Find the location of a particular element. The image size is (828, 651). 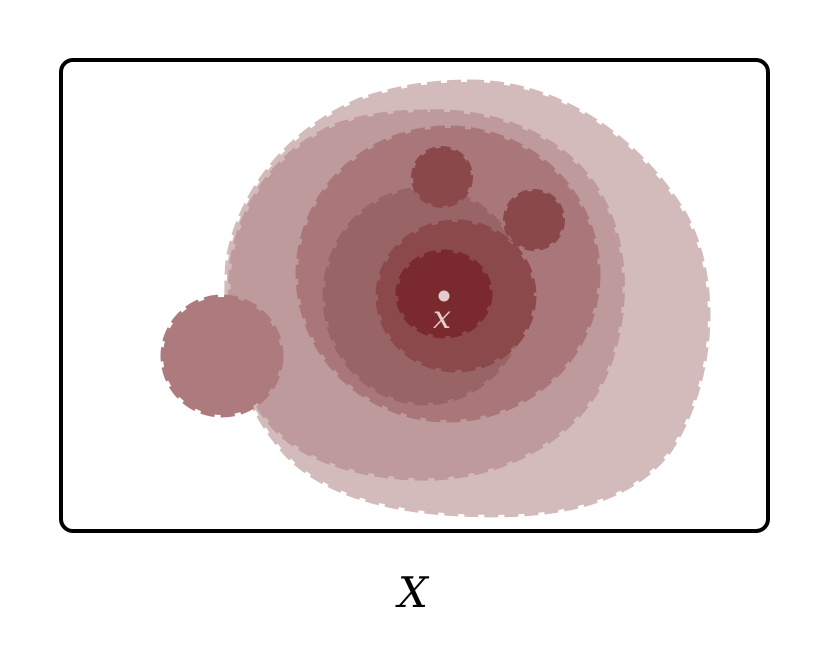

small-disk-upper is located at coordinates (442, 177).